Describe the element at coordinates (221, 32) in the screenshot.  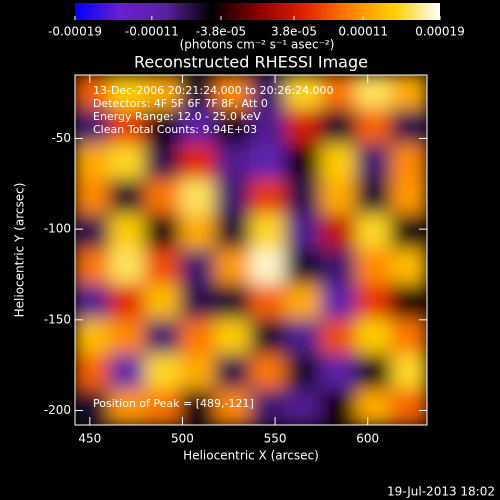
I see `colorbar-tick-label: -3.8e-05` at that location.